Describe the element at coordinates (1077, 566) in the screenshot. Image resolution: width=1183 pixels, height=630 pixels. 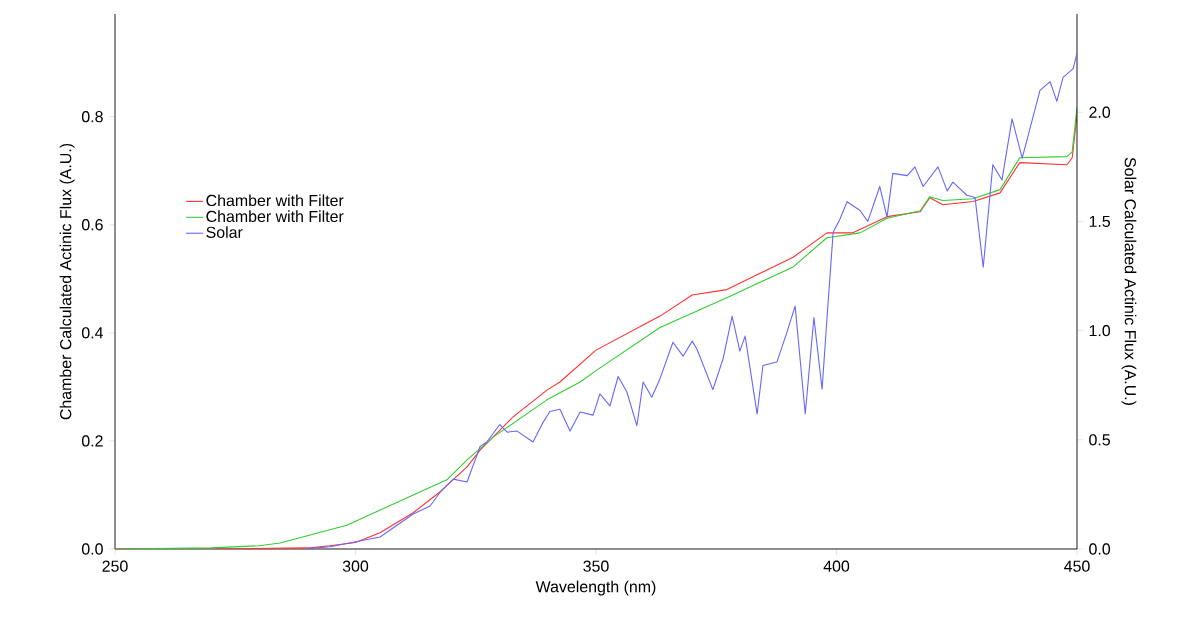
I see `x-tick-label: 450` at that location.